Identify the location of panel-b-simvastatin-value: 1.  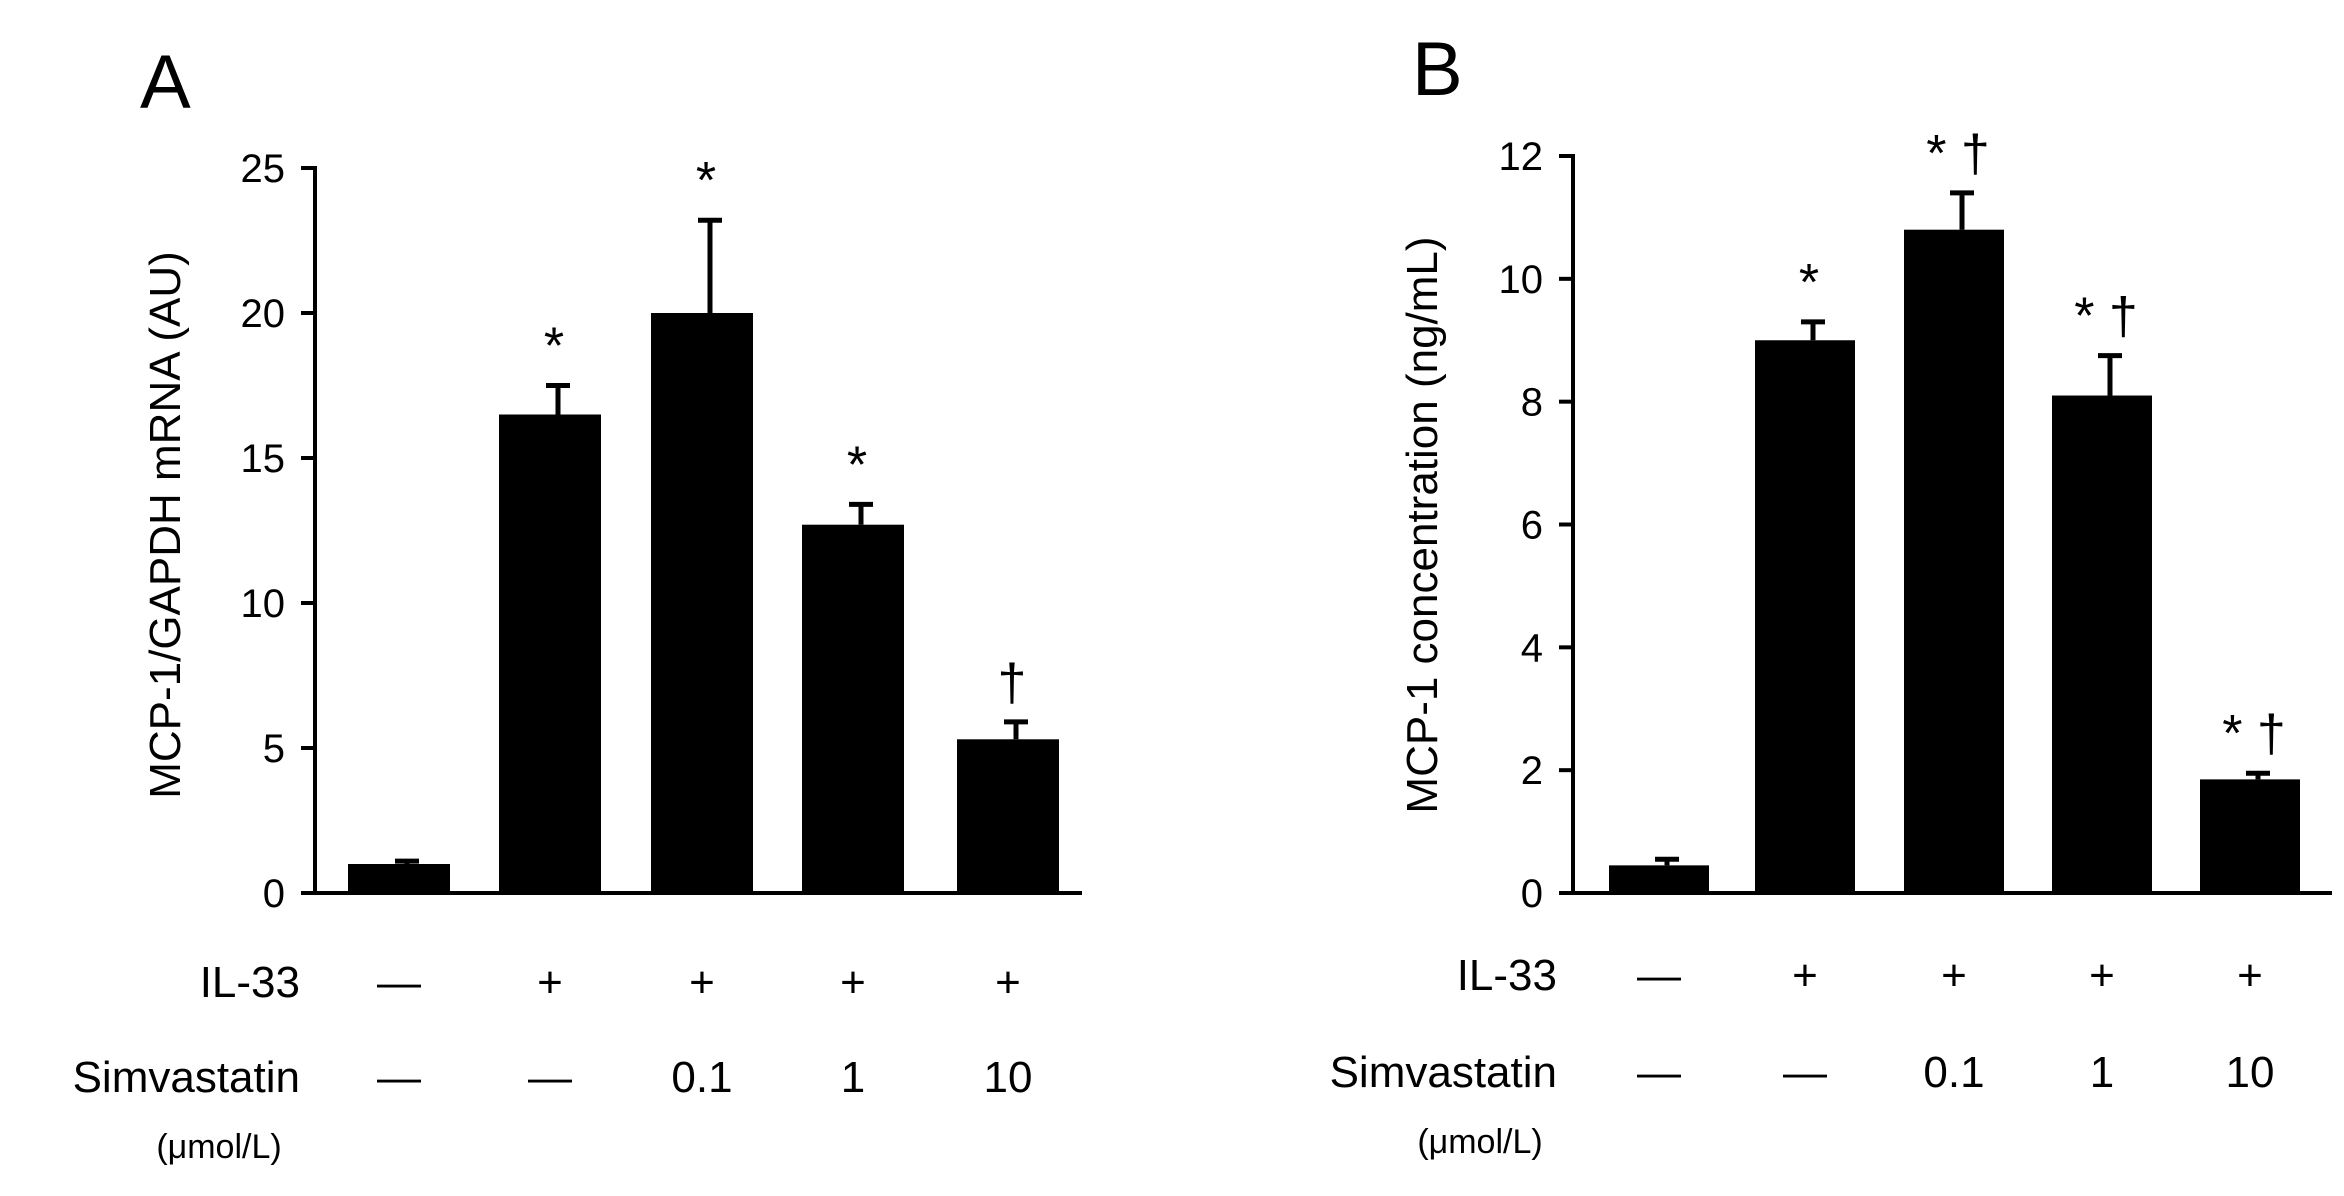
(2102, 1072).